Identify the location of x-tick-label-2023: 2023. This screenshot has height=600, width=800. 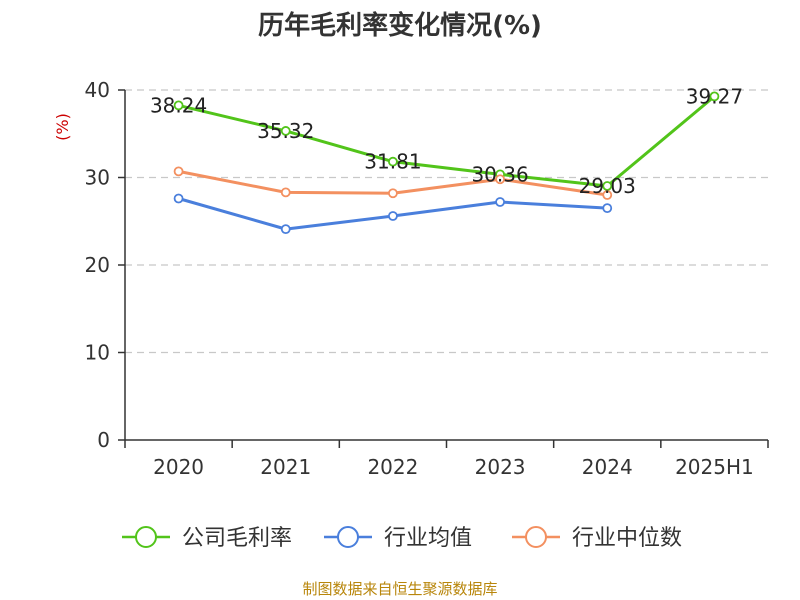
(500, 467).